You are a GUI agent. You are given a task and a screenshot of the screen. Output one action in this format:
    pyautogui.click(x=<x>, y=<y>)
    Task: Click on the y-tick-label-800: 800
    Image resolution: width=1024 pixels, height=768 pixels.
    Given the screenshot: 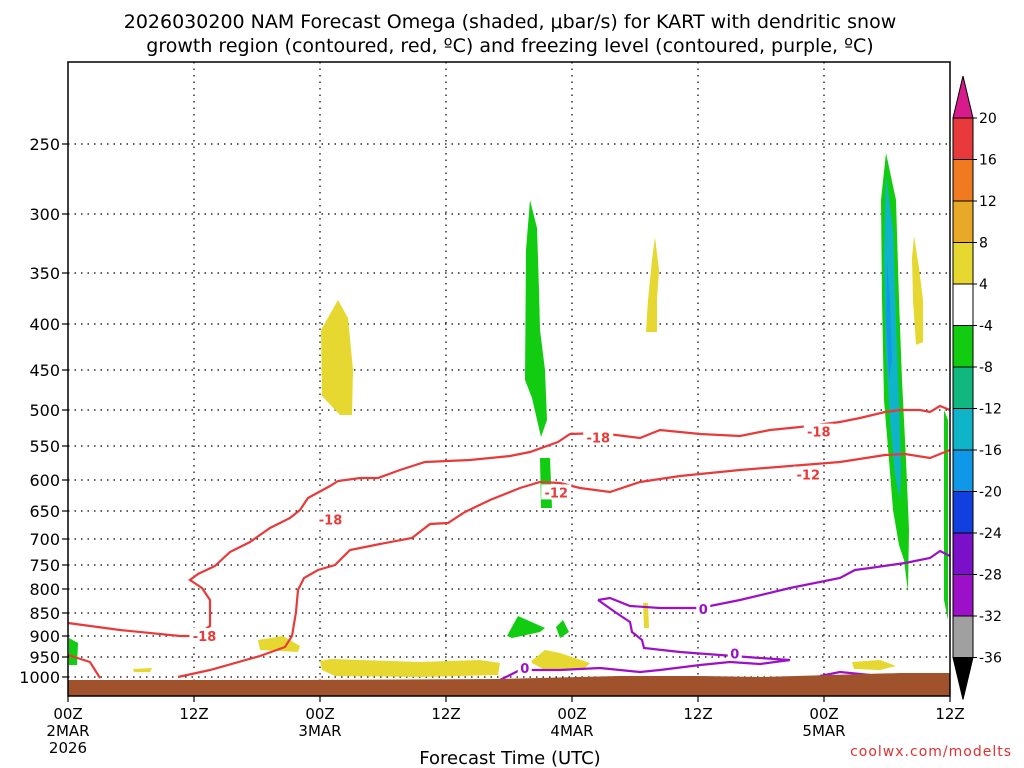 What is the action you would take?
    pyautogui.click(x=44, y=589)
    